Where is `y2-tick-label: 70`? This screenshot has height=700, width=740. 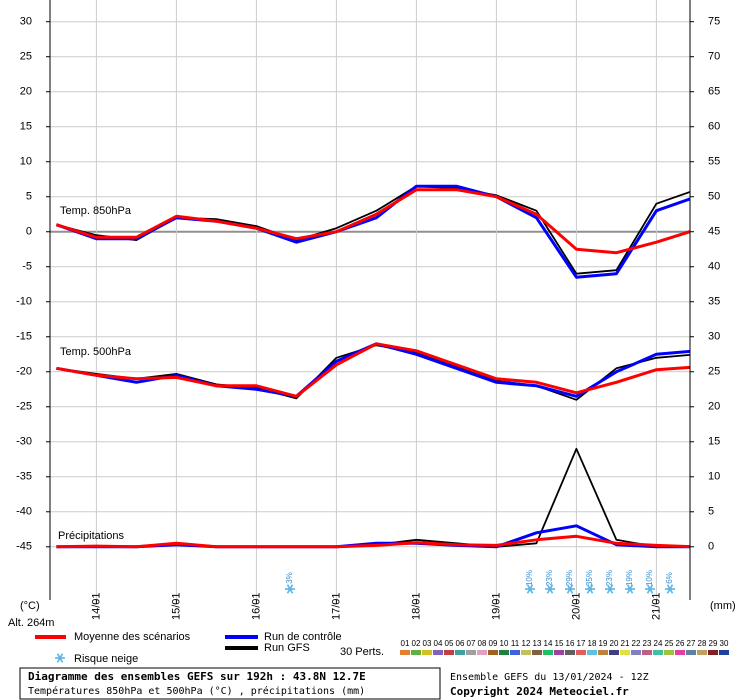 y2-tick-label: 70 is located at coordinates (714, 57).